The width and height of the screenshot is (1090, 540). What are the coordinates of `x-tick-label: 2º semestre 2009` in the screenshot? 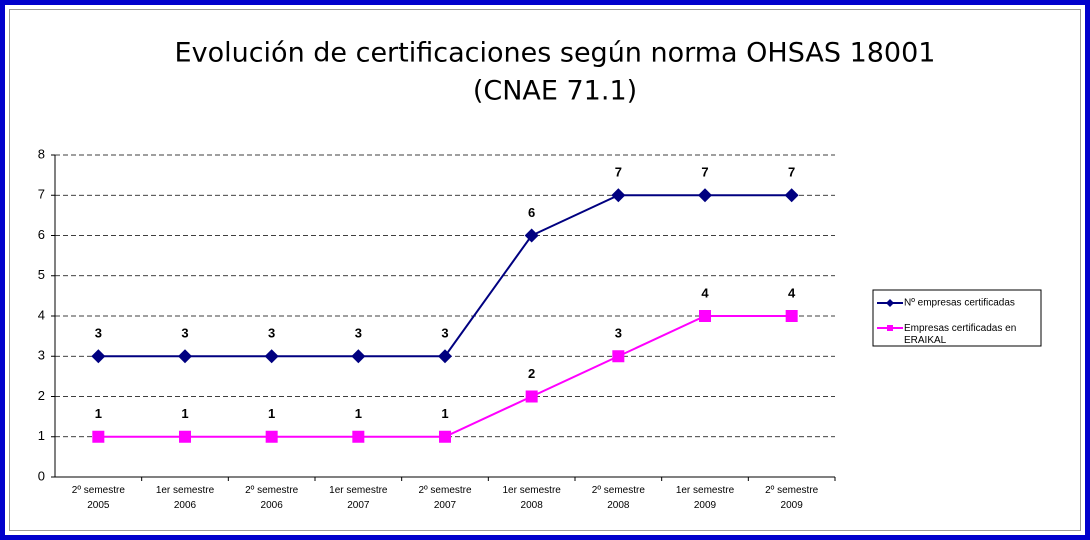 It's located at (792, 498).